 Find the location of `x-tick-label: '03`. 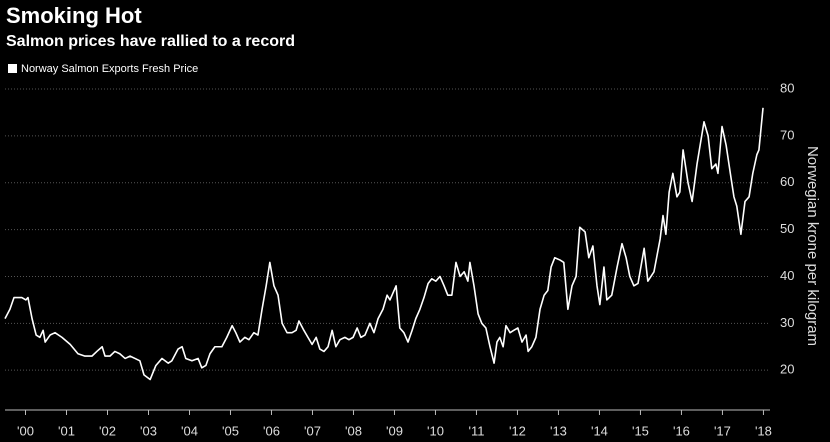

x-tick-label: '03 is located at coordinates (148, 430).